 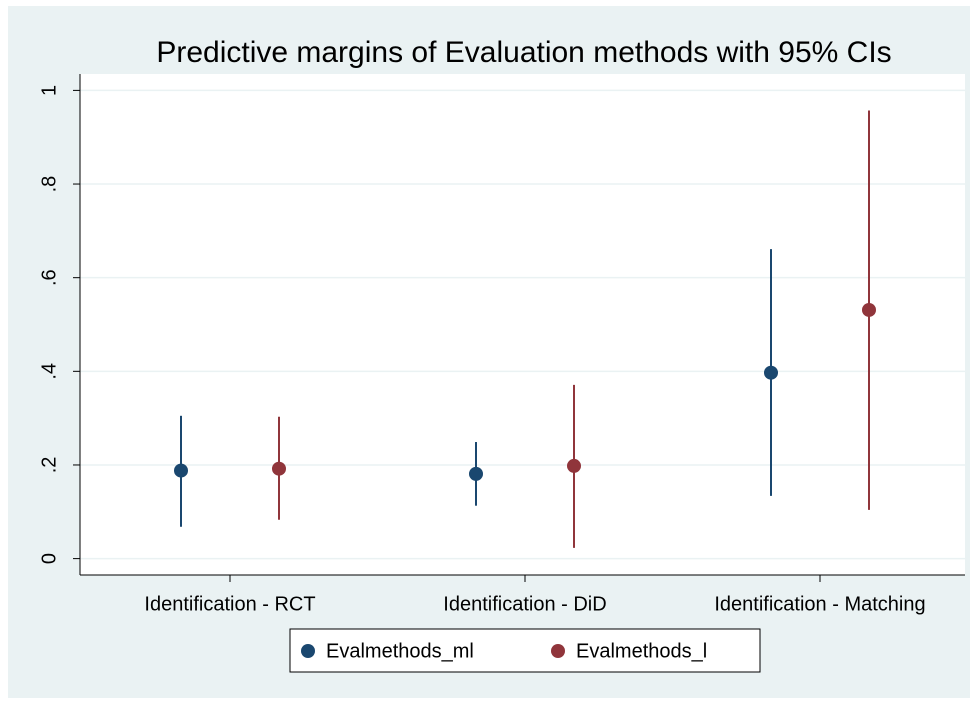 I want to click on y-tick-label: .6, so click(x=49, y=277).